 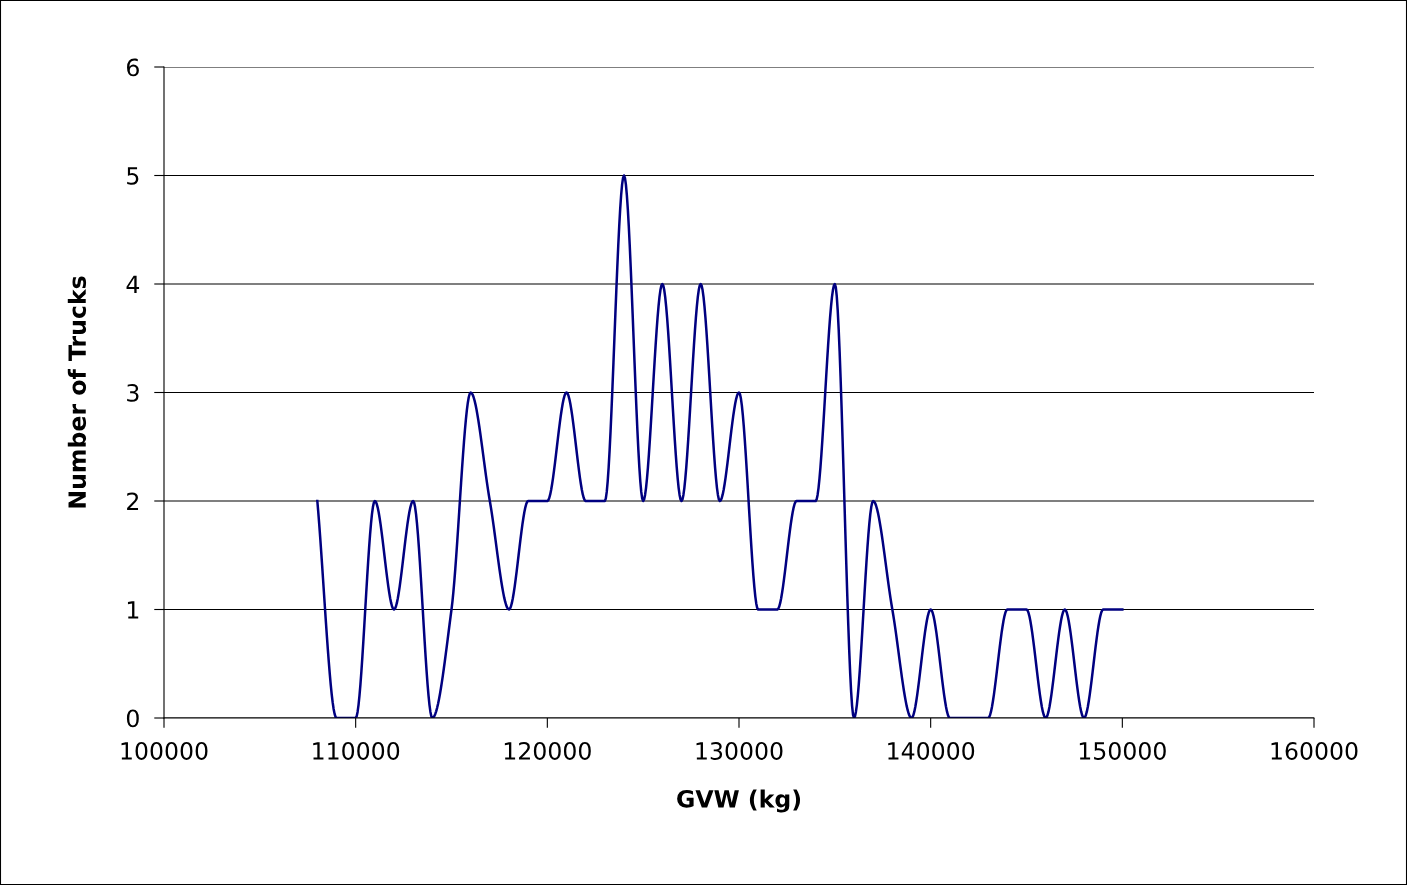 I want to click on x-axis-title: GVW (kg), so click(x=739, y=801).